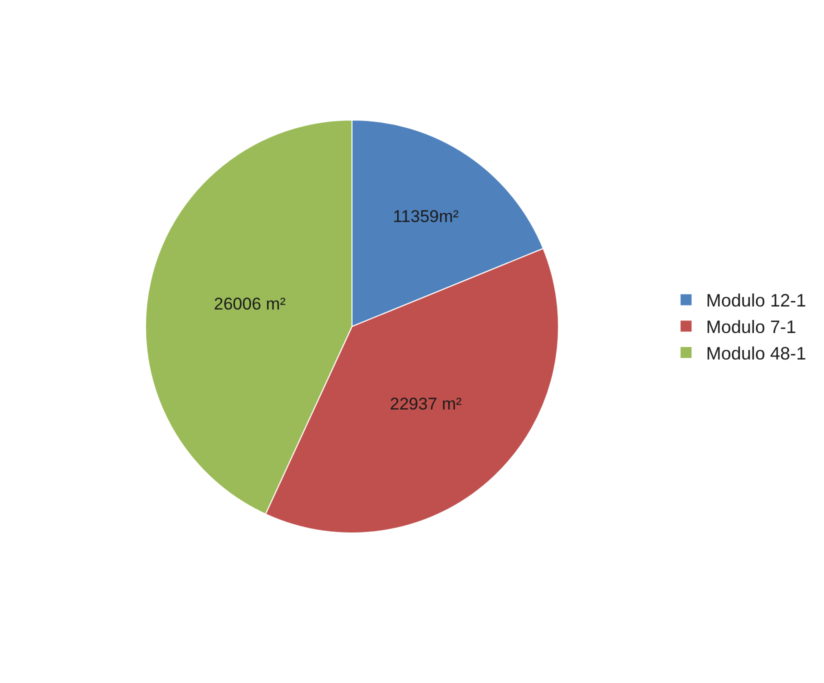  I want to click on legend-label: Modulo 12-1, so click(756, 300).